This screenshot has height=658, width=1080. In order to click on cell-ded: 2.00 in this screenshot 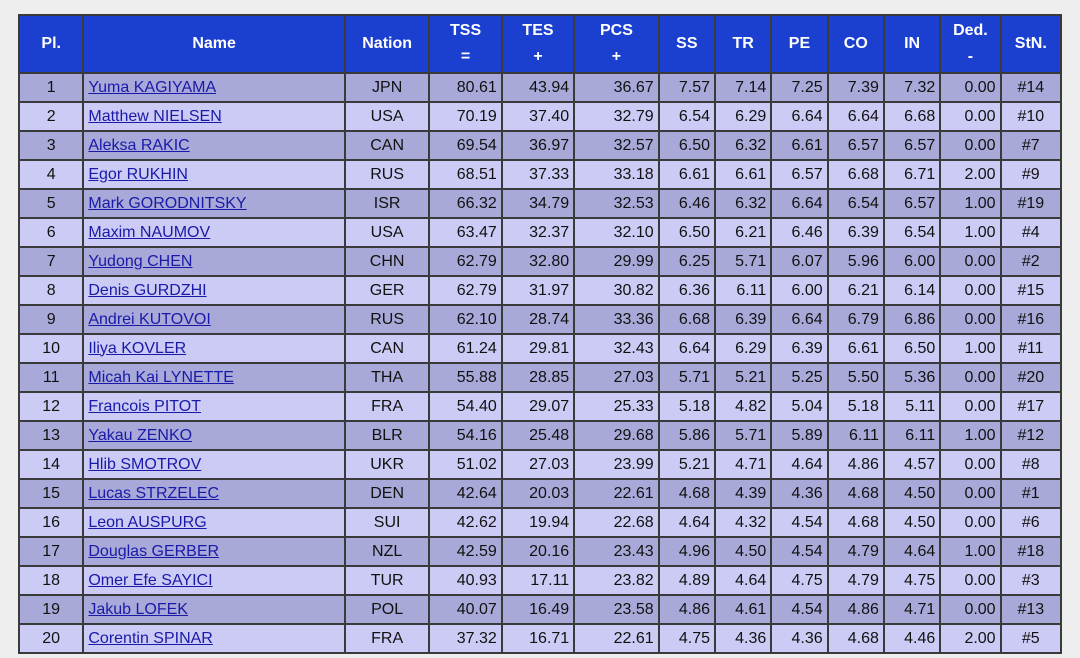, I will do `click(970, 638)`.